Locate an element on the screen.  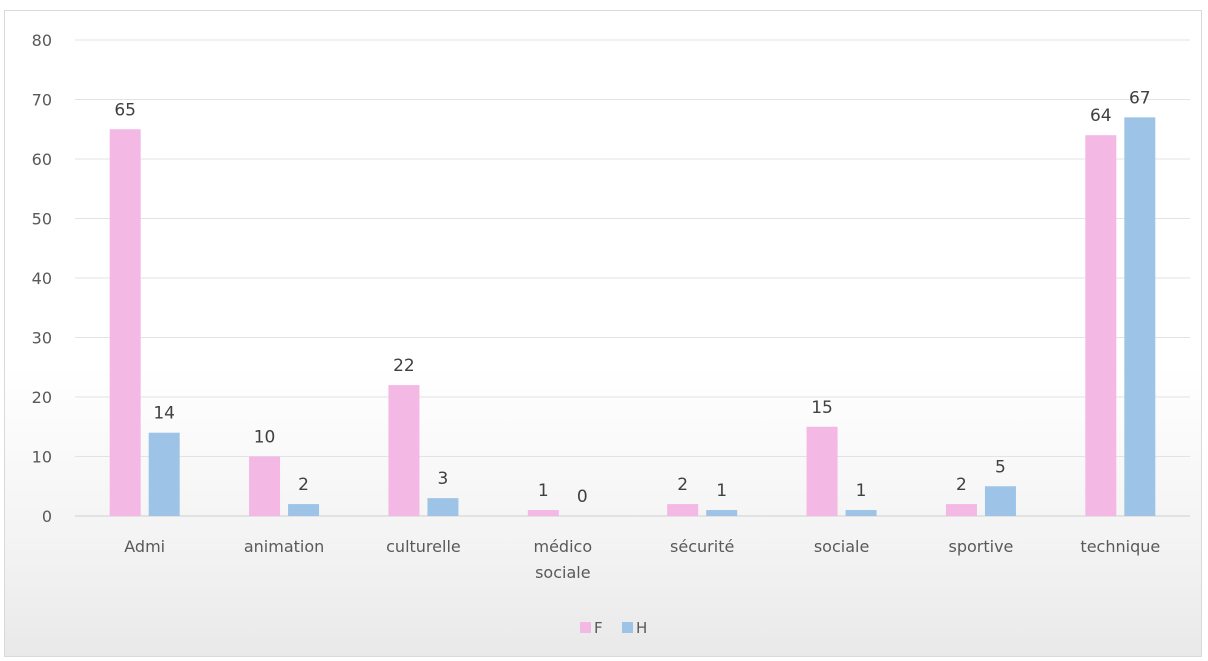
data-label-h: 14 is located at coordinates (164, 414).